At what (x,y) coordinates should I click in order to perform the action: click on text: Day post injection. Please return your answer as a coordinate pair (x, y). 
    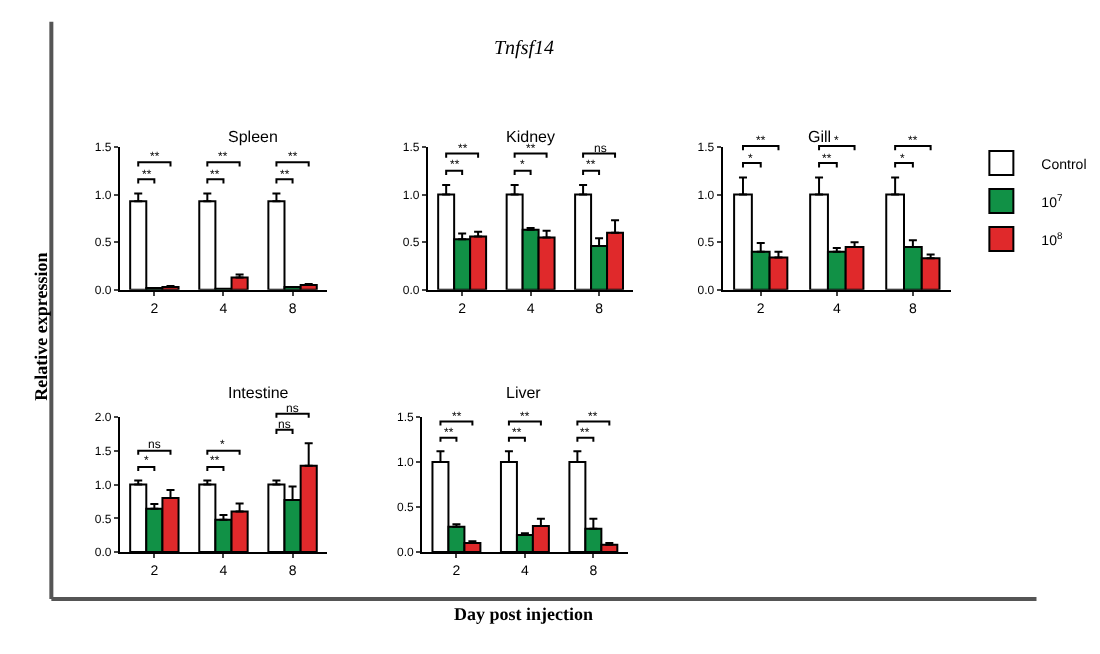
    Looking at the image, I should click on (523, 614).